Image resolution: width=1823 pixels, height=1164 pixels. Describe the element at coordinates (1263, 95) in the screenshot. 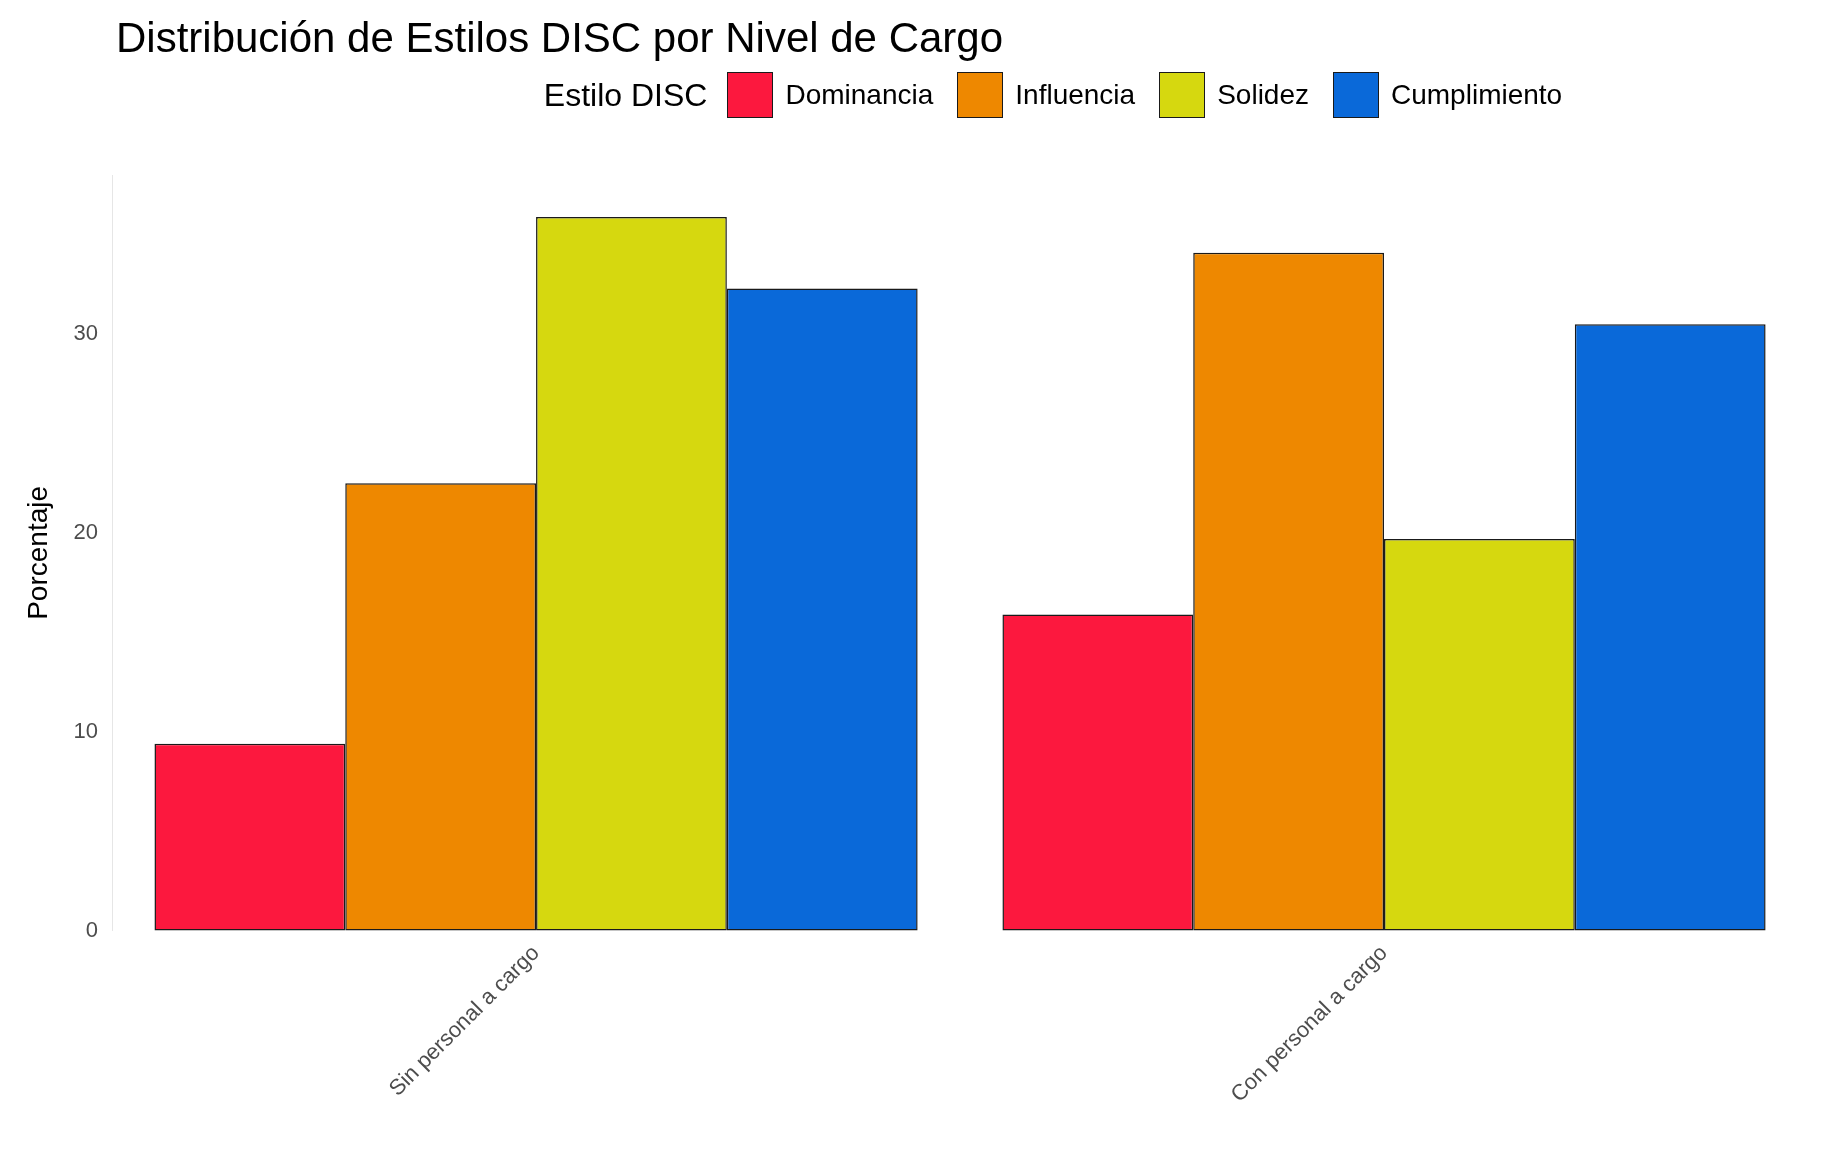

I see `legend-label: Solidez` at that location.